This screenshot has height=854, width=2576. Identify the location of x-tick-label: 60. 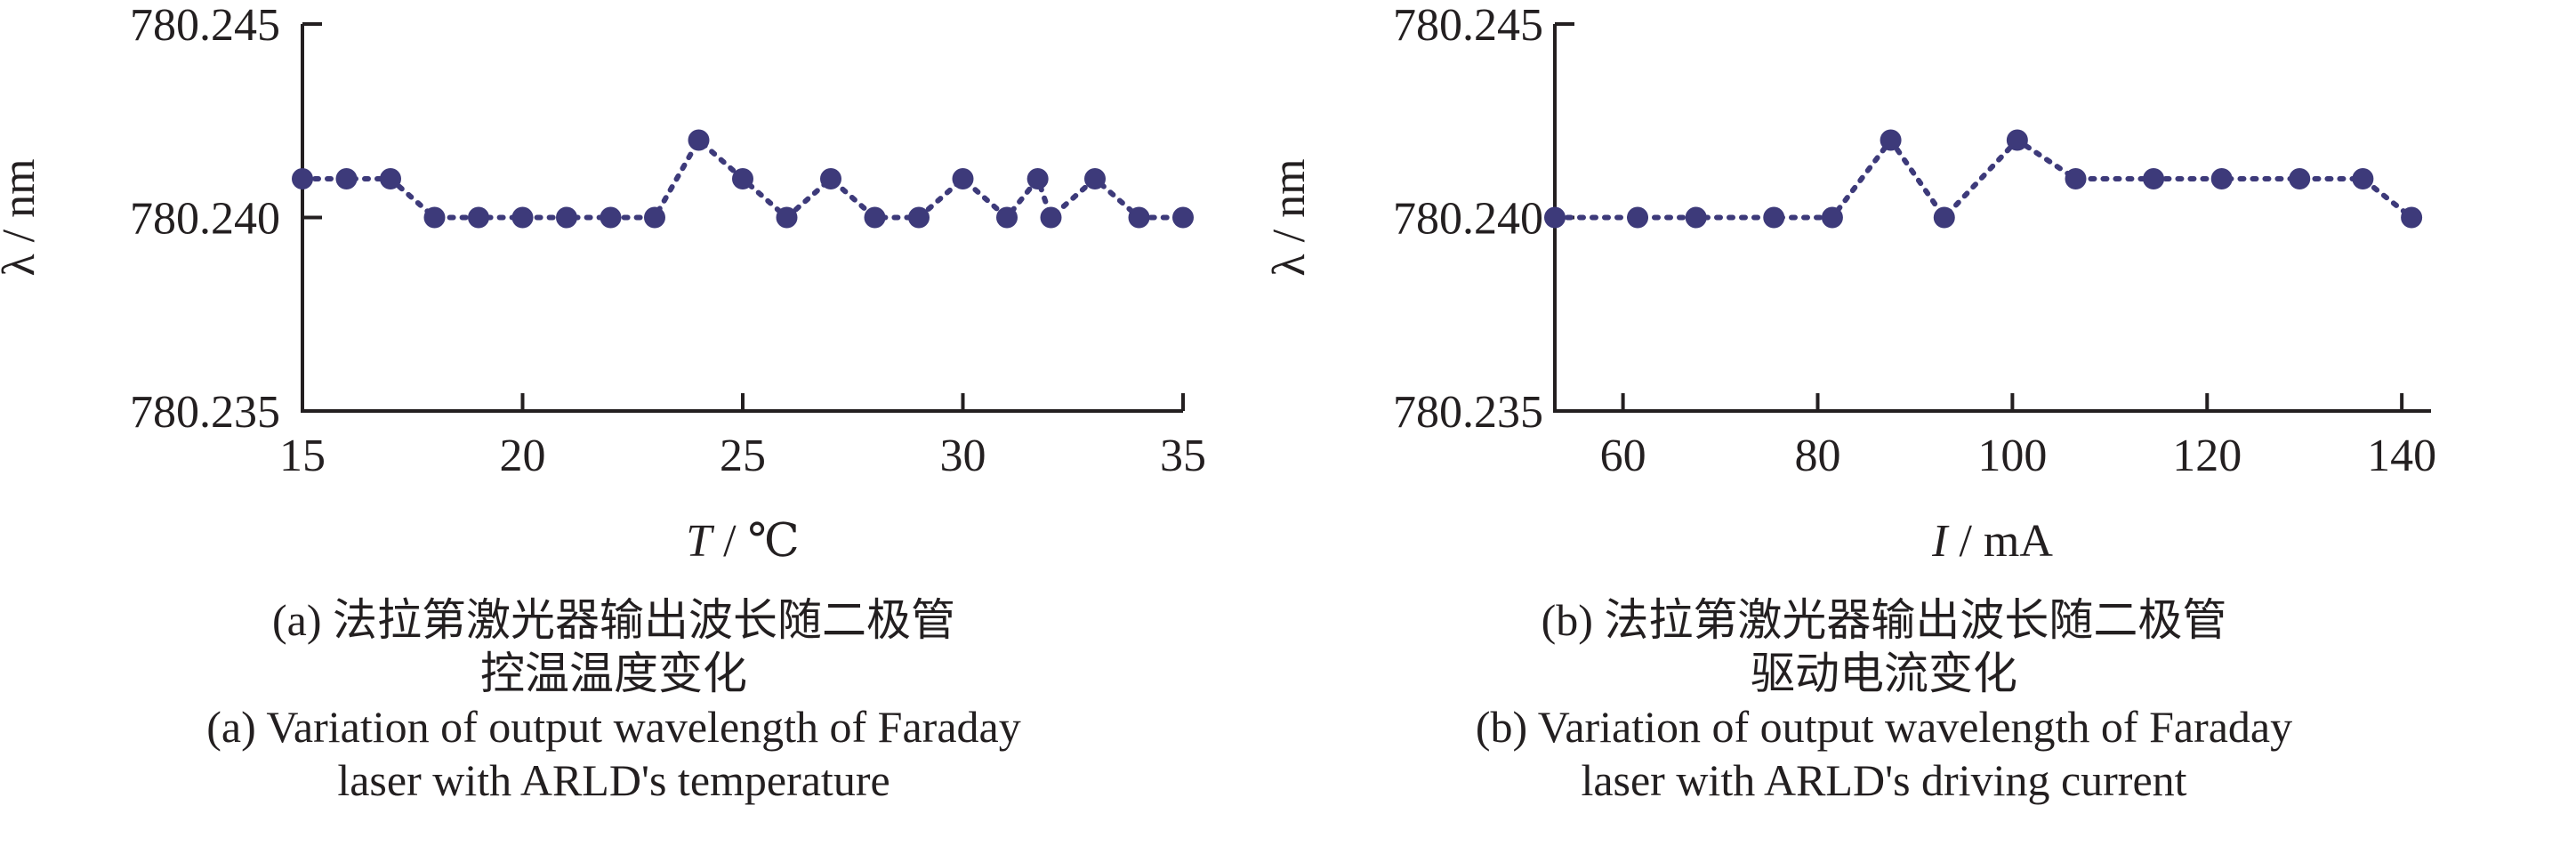
(1623, 456).